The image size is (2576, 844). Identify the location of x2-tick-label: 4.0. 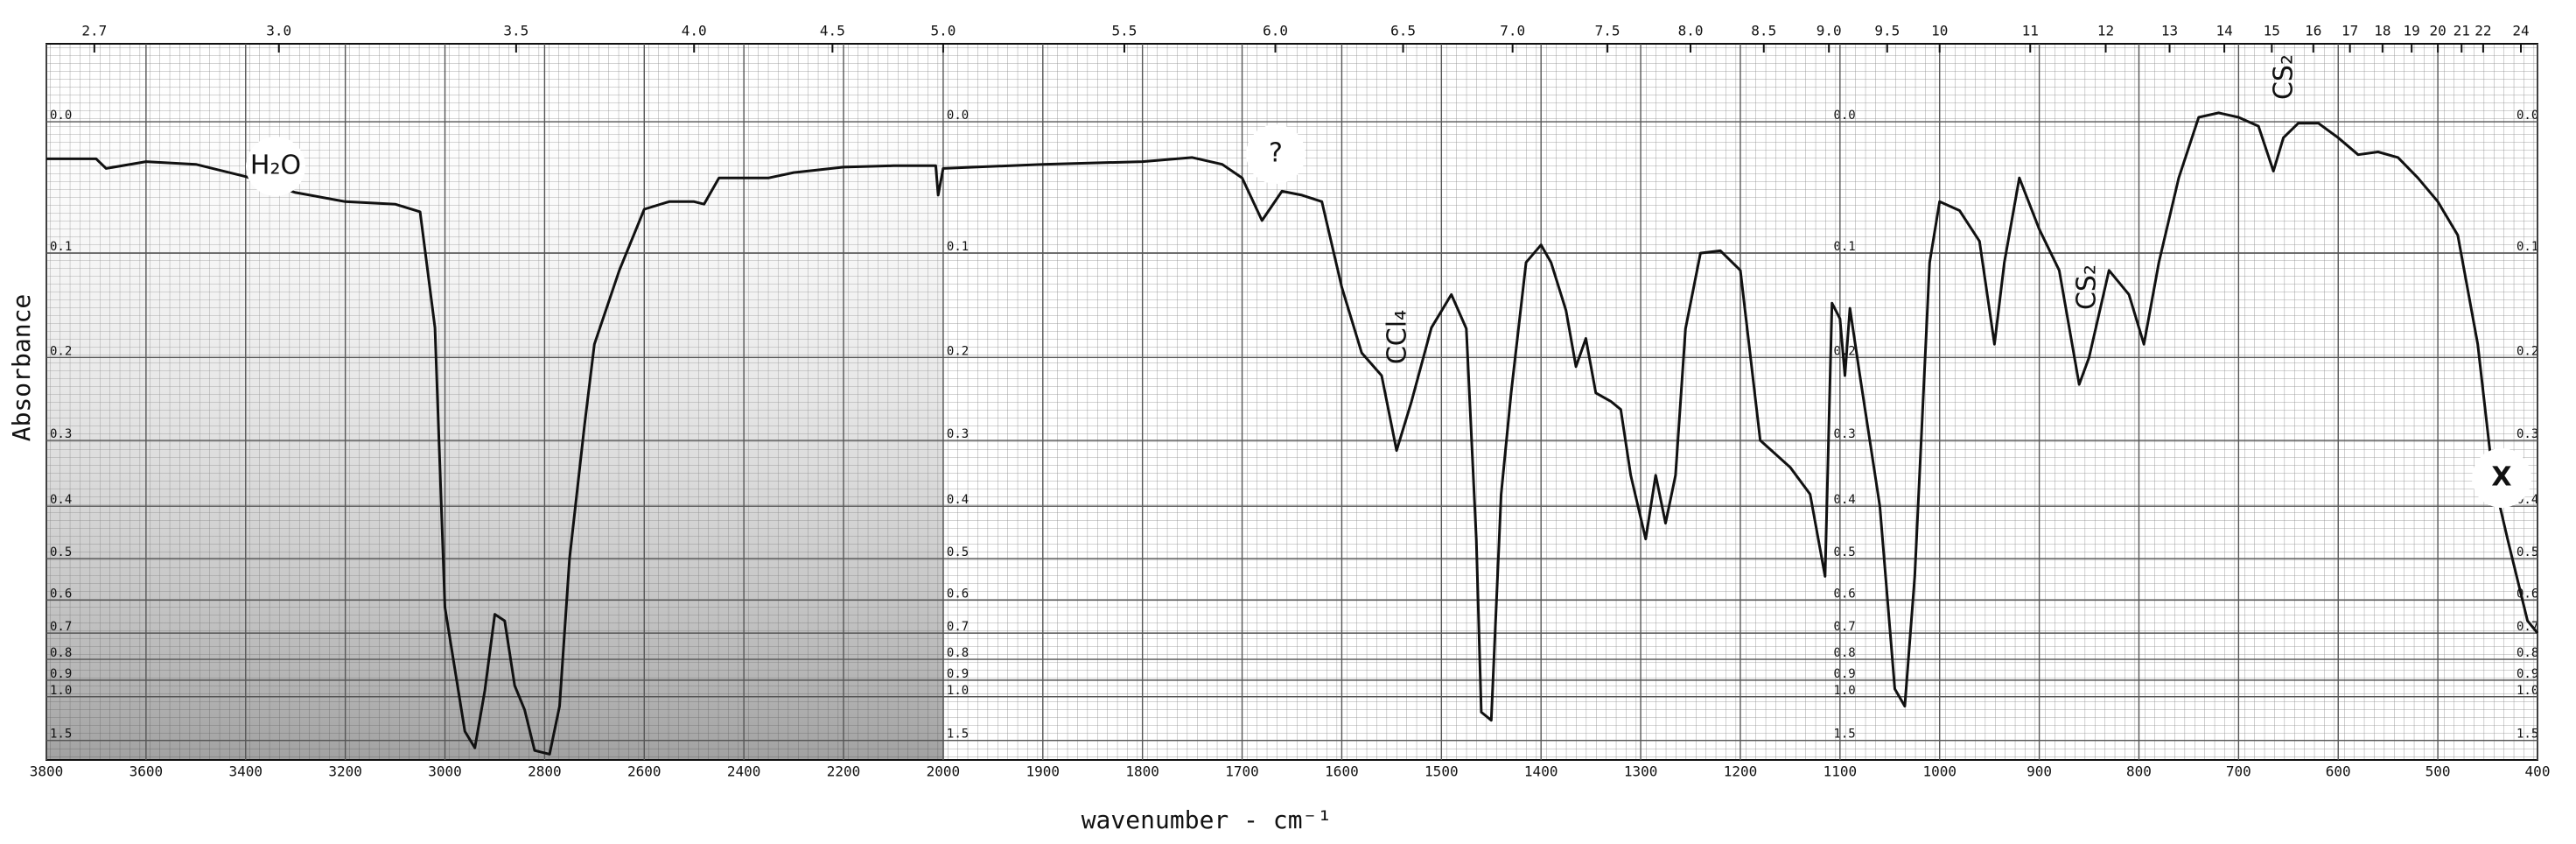
(694, 31).